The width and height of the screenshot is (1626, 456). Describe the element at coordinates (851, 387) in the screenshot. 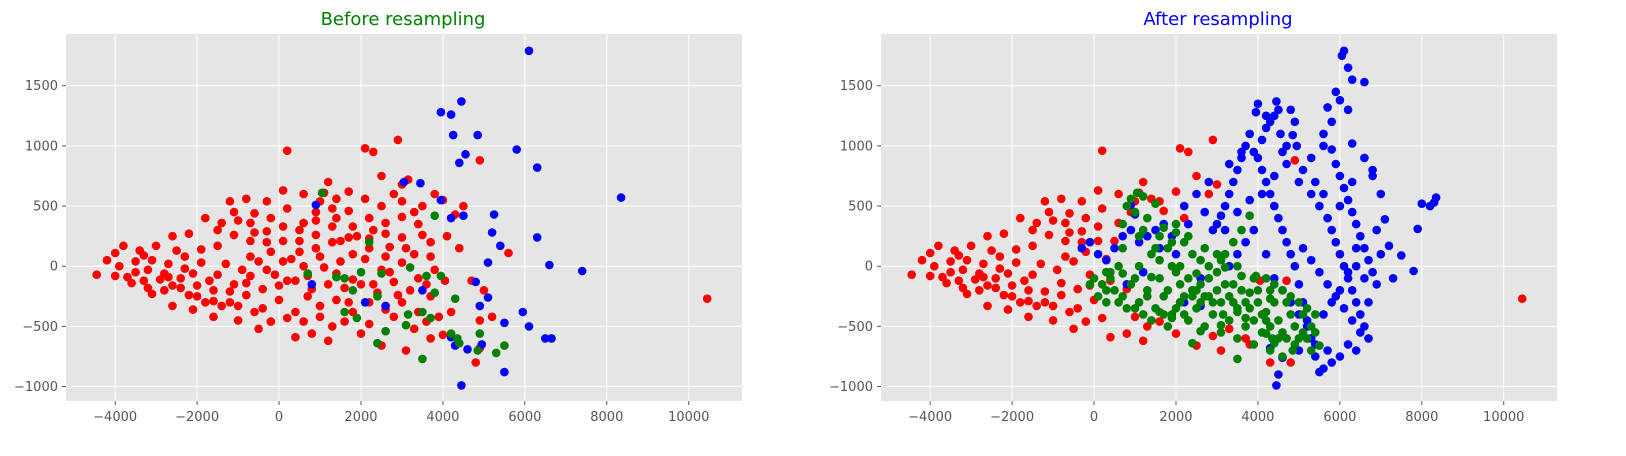

I see `y-tick-label: −1000` at that location.